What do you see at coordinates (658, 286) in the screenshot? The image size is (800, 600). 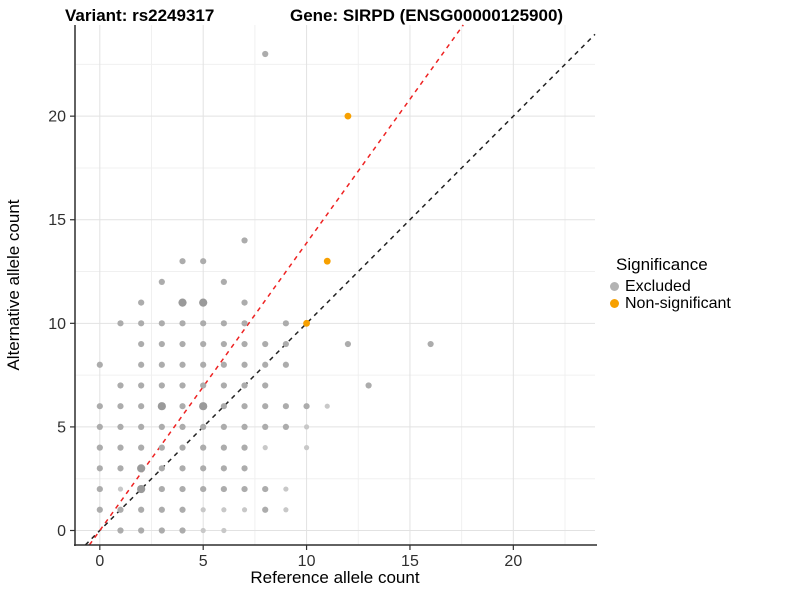 I see `legend-label-excluded: Excluded` at bounding box center [658, 286].